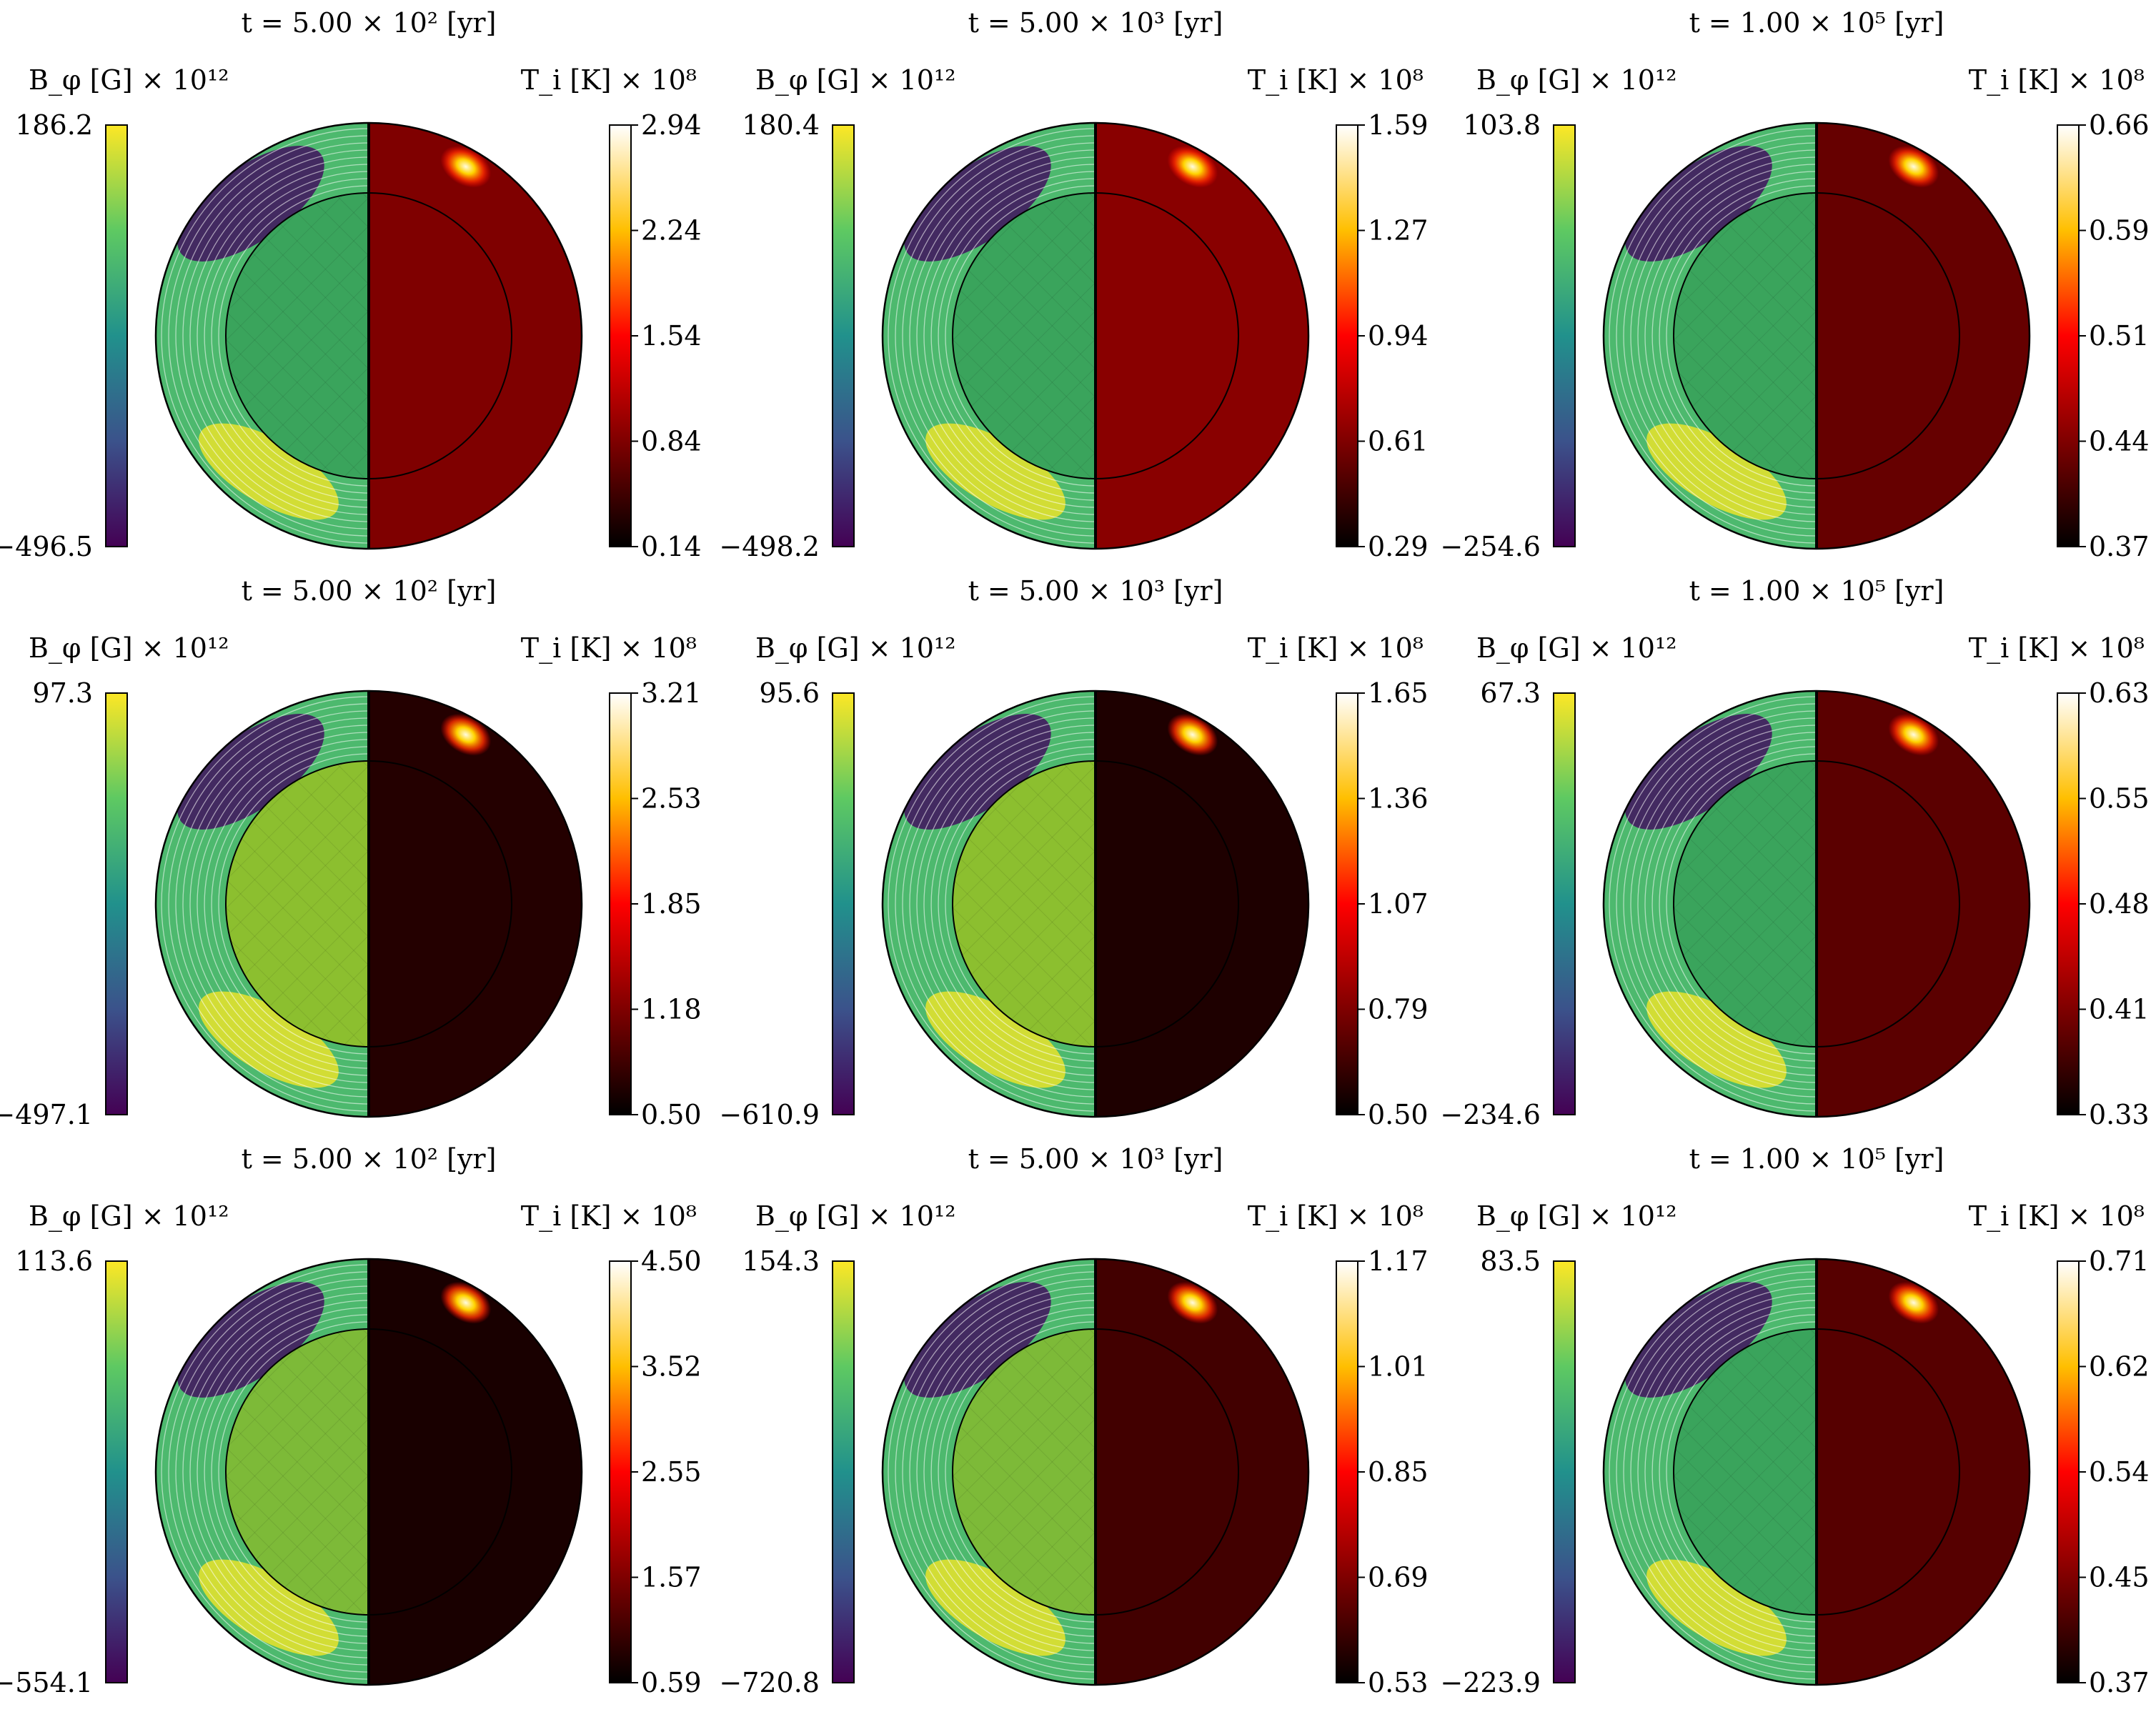  What do you see at coordinates (1398, 1578) in the screenshot?
I see `temp-tick-label: 0.69` at bounding box center [1398, 1578].